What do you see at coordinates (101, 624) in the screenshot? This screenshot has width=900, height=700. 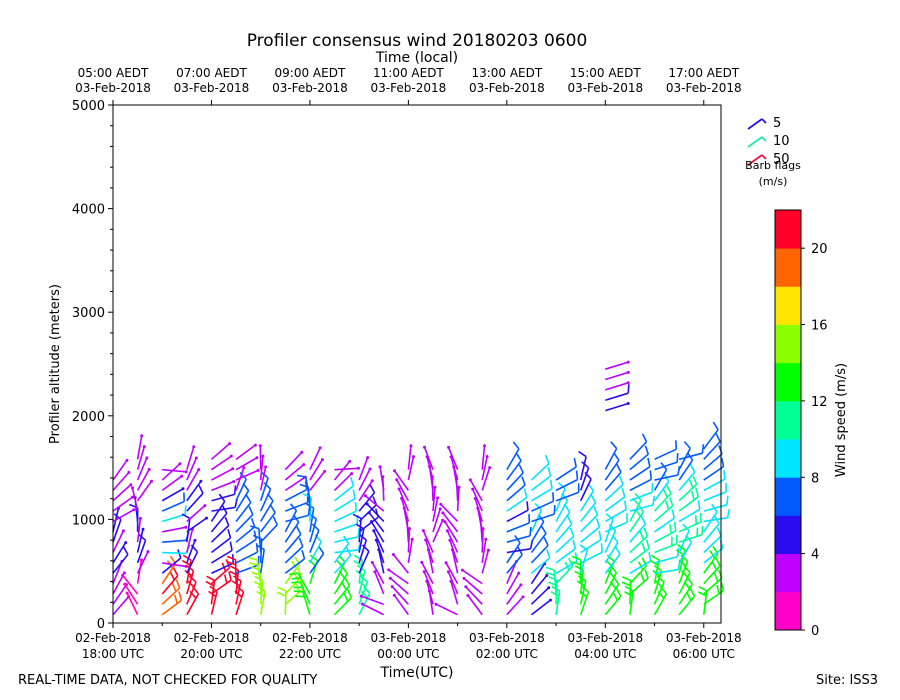 I see `y-tick-label: 0` at bounding box center [101, 624].